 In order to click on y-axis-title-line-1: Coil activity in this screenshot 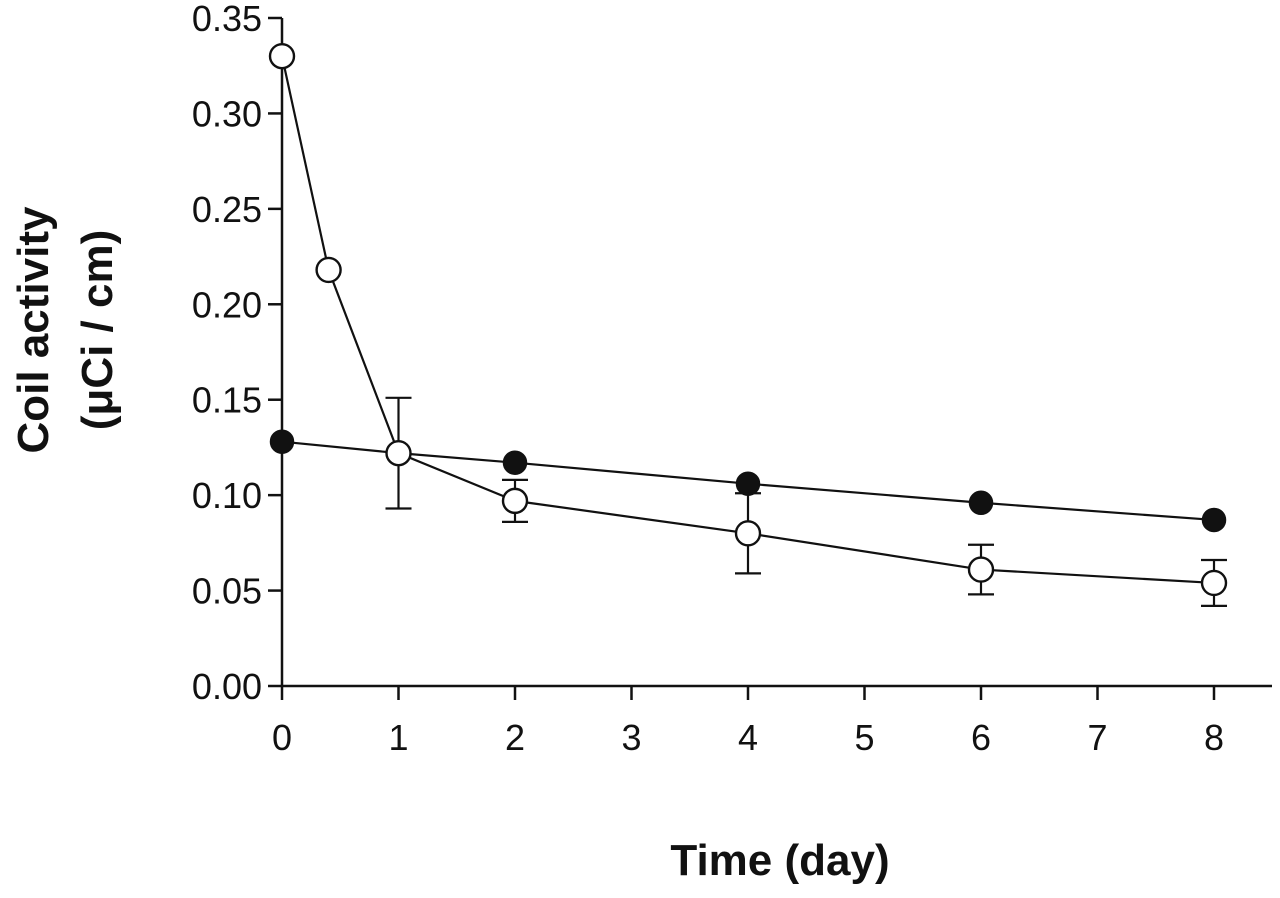, I will do `click(33, 329)`.